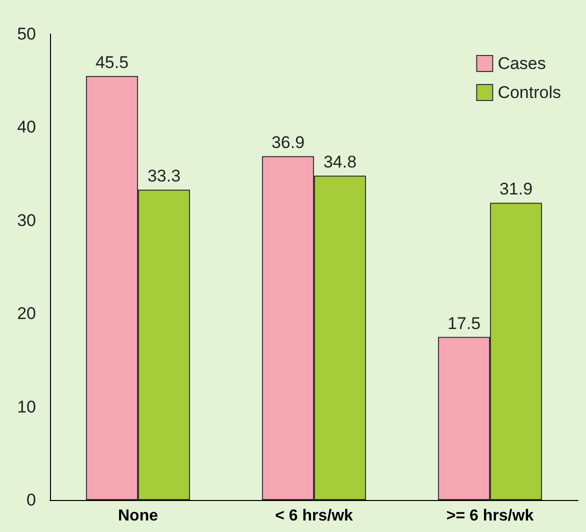 This screenshot has width=586, height=532. What do you see at coordinates (522, 63) in the screenshot?
I see `legend-label: Cases` at bounding box center [522, 63].